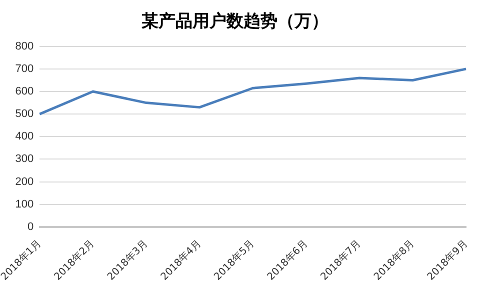 The image size is (480, 288). I want to click on y-tick-label: 500, so click(24, 114).